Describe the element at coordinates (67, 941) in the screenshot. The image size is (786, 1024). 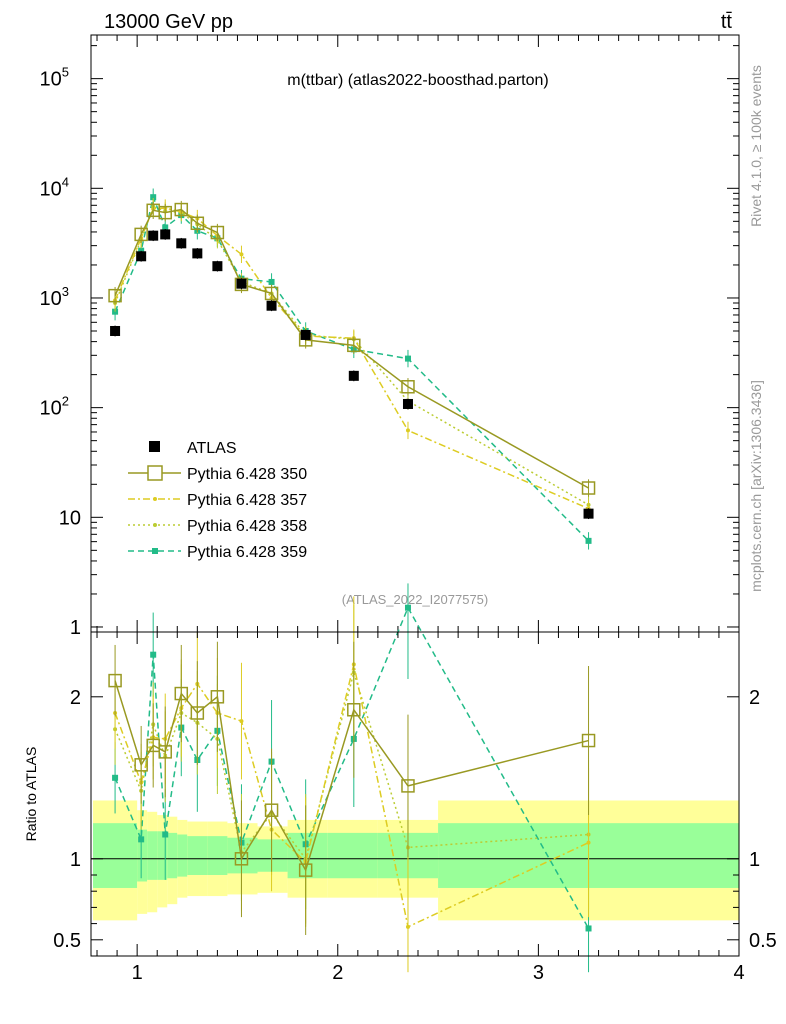
I see `ratio-y-tick-label: 0.5` at that location.